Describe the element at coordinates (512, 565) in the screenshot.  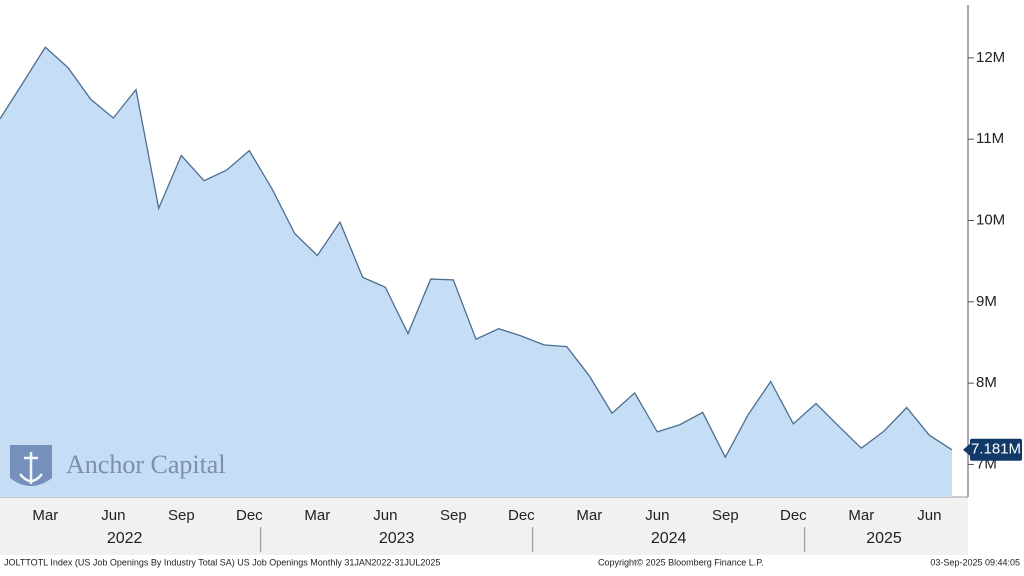
I see `footer-band` at that location.